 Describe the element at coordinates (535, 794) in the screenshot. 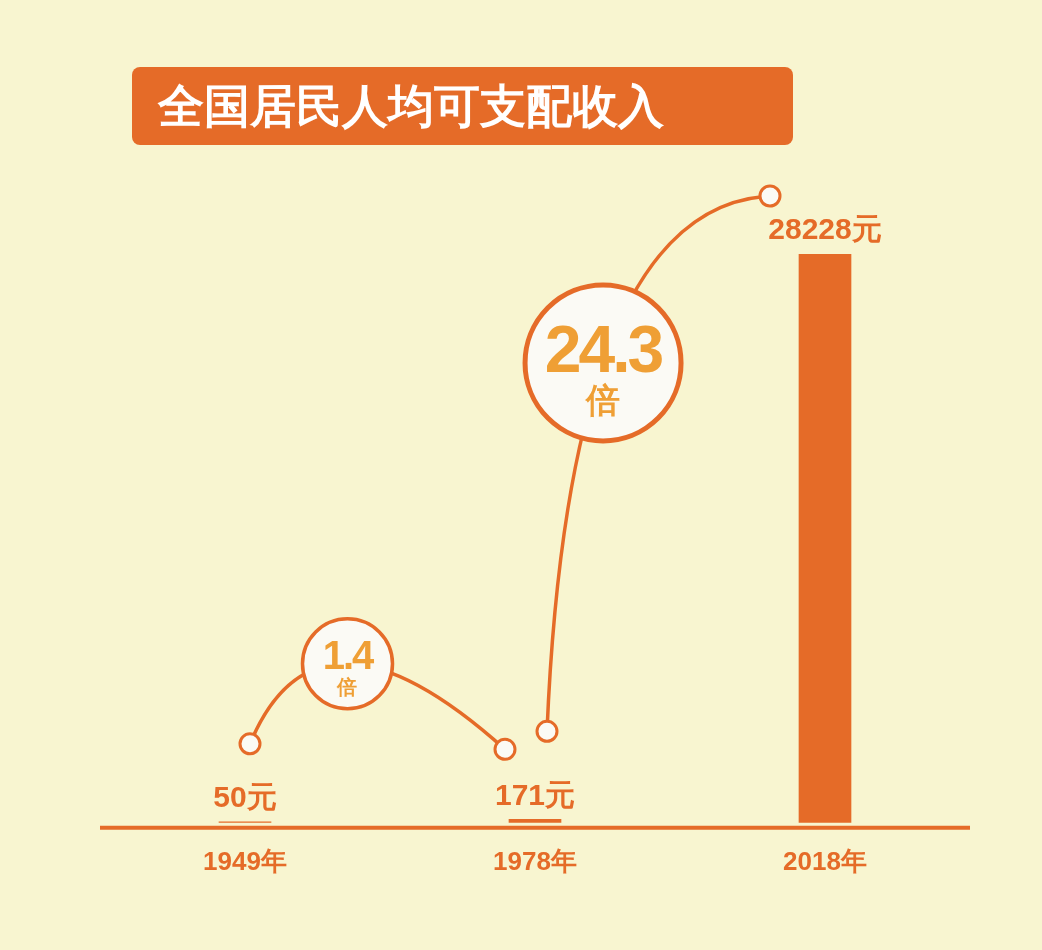

I see `data-label: 171元` at that location.